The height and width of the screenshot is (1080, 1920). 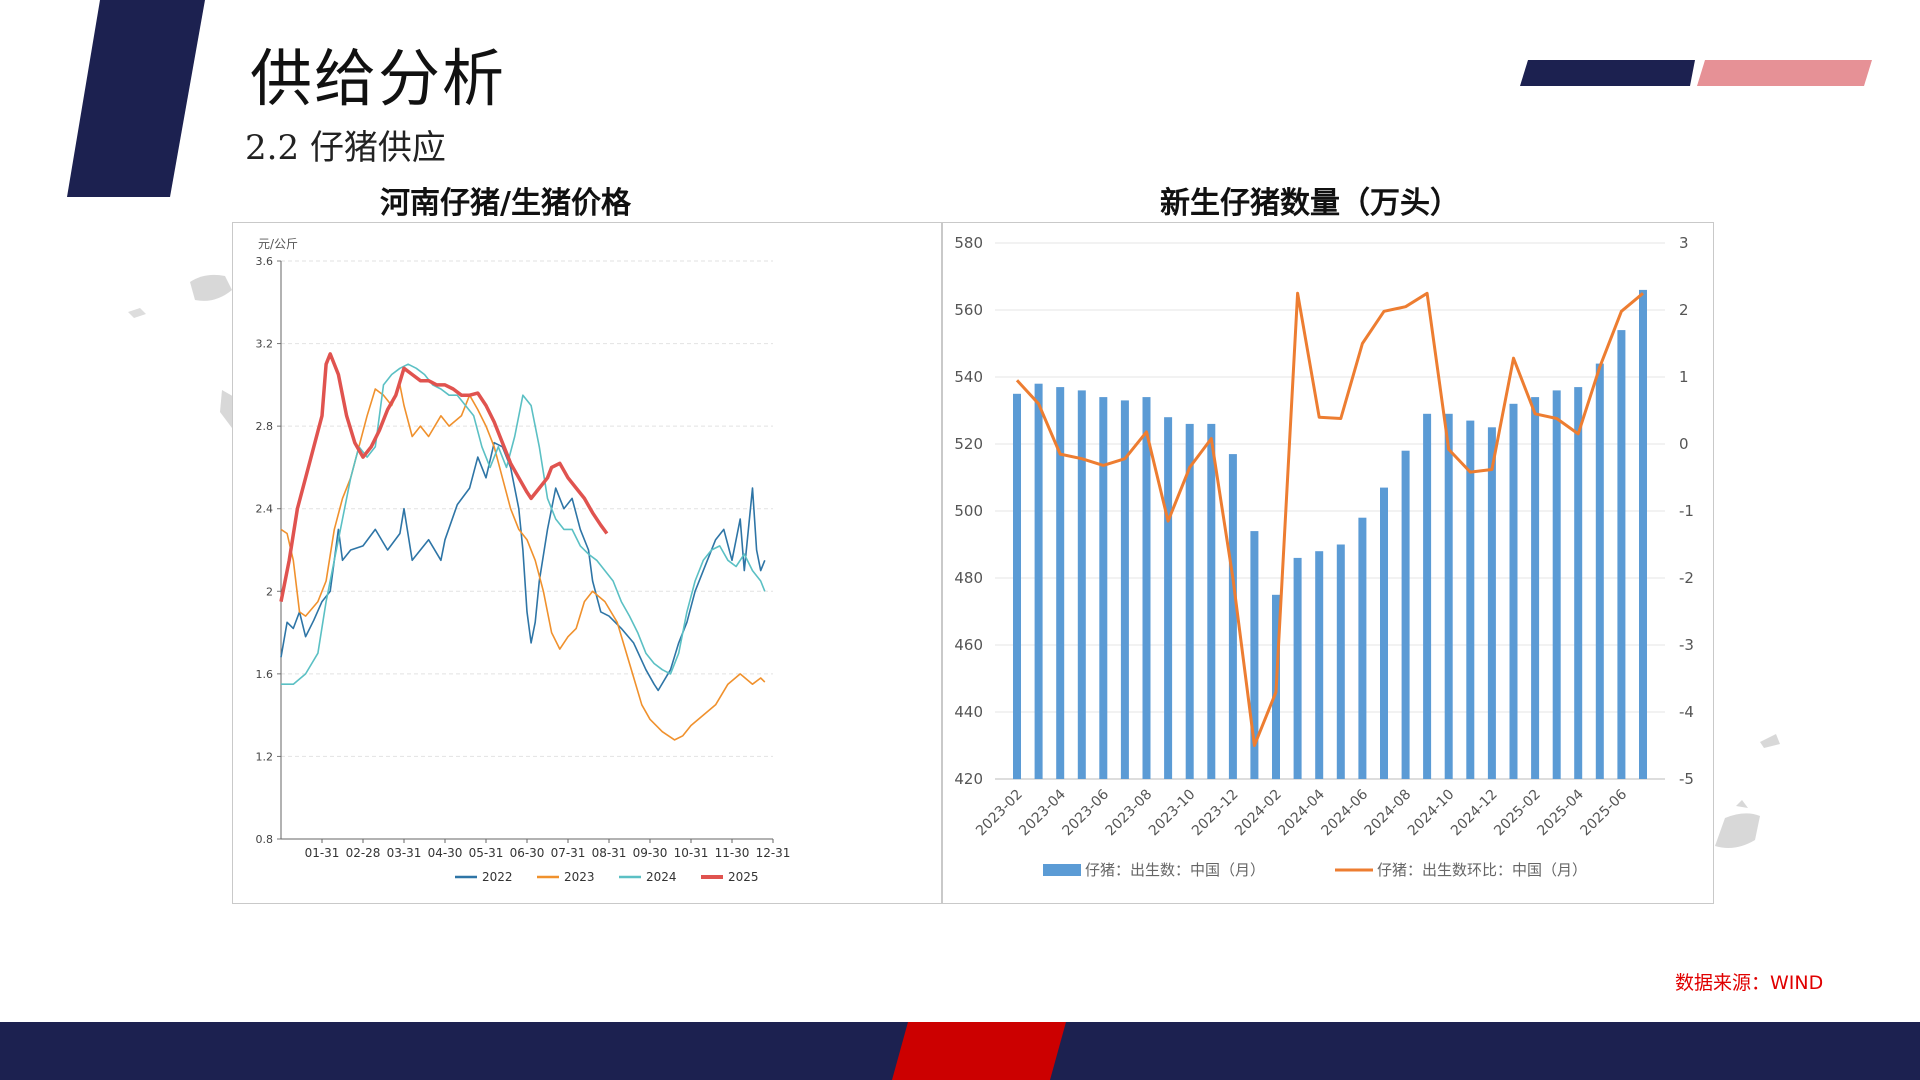 I want to click on x-tick-label: 04-30, so click(x=445, y=853).